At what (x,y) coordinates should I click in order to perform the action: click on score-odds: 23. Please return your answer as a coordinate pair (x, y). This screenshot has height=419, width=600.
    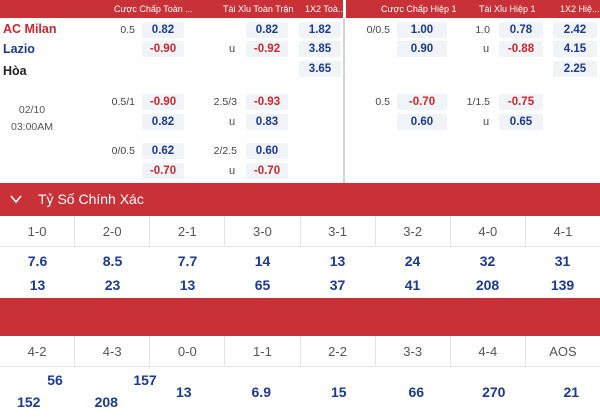
    Looking at the image, I should click on (112, 285).